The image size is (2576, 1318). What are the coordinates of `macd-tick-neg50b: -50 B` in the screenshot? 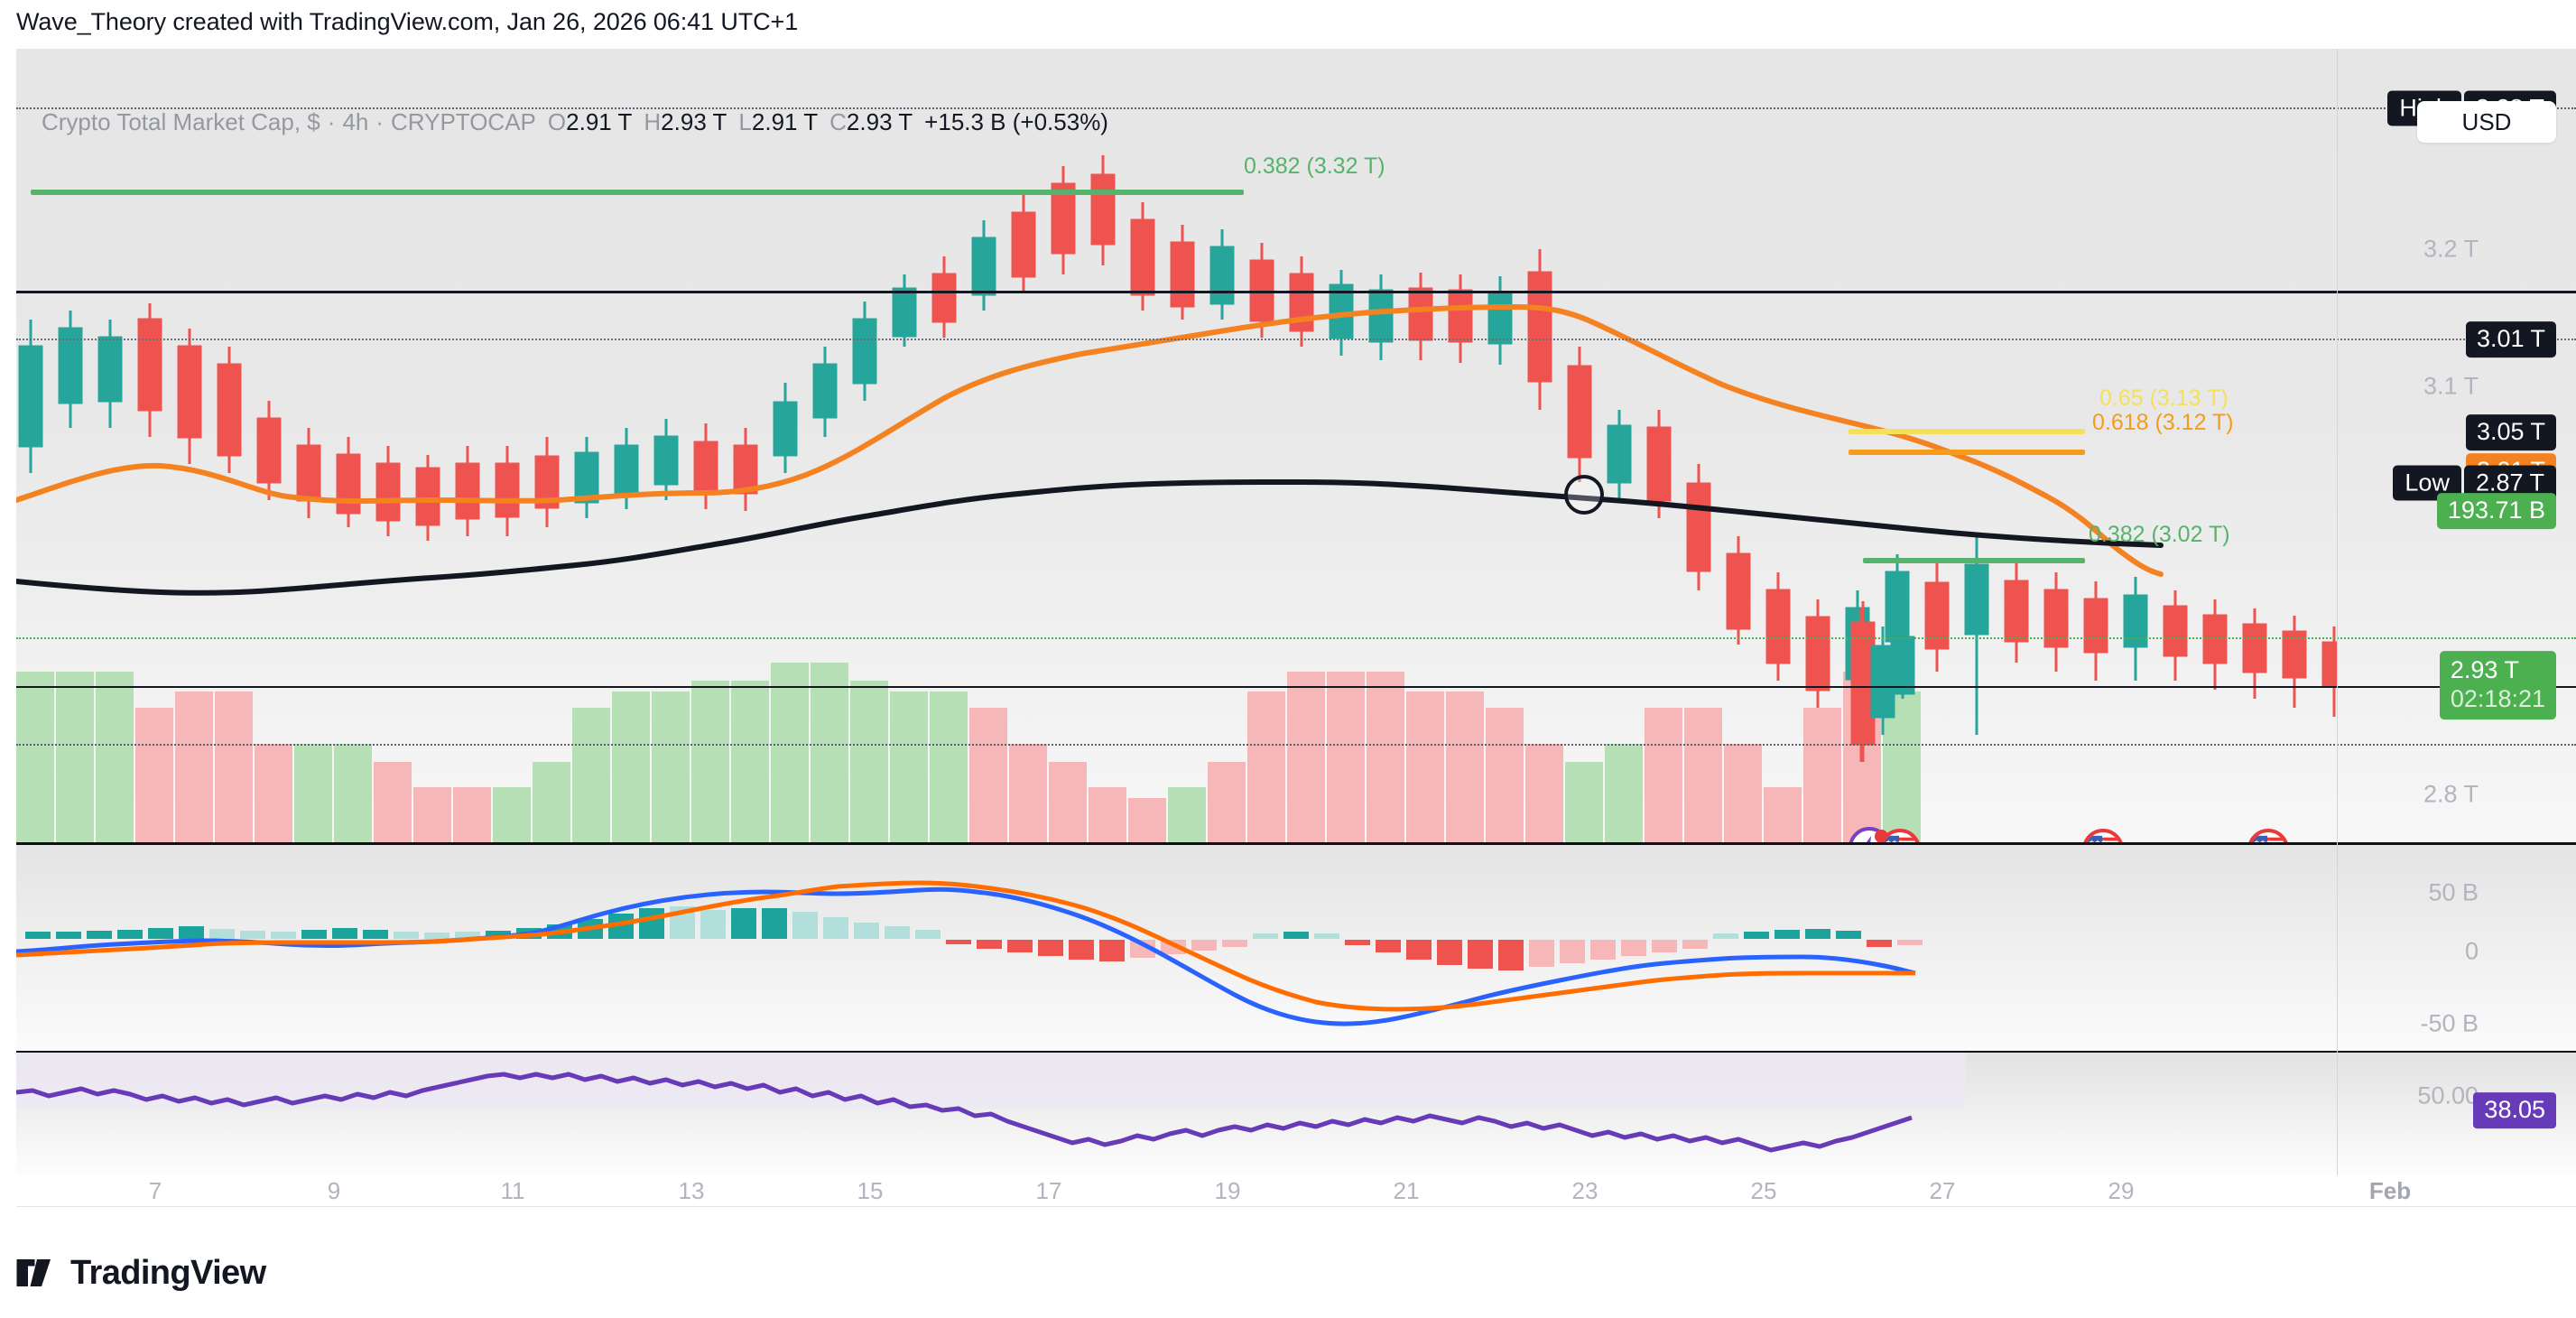 It's located at (2449, 1023).